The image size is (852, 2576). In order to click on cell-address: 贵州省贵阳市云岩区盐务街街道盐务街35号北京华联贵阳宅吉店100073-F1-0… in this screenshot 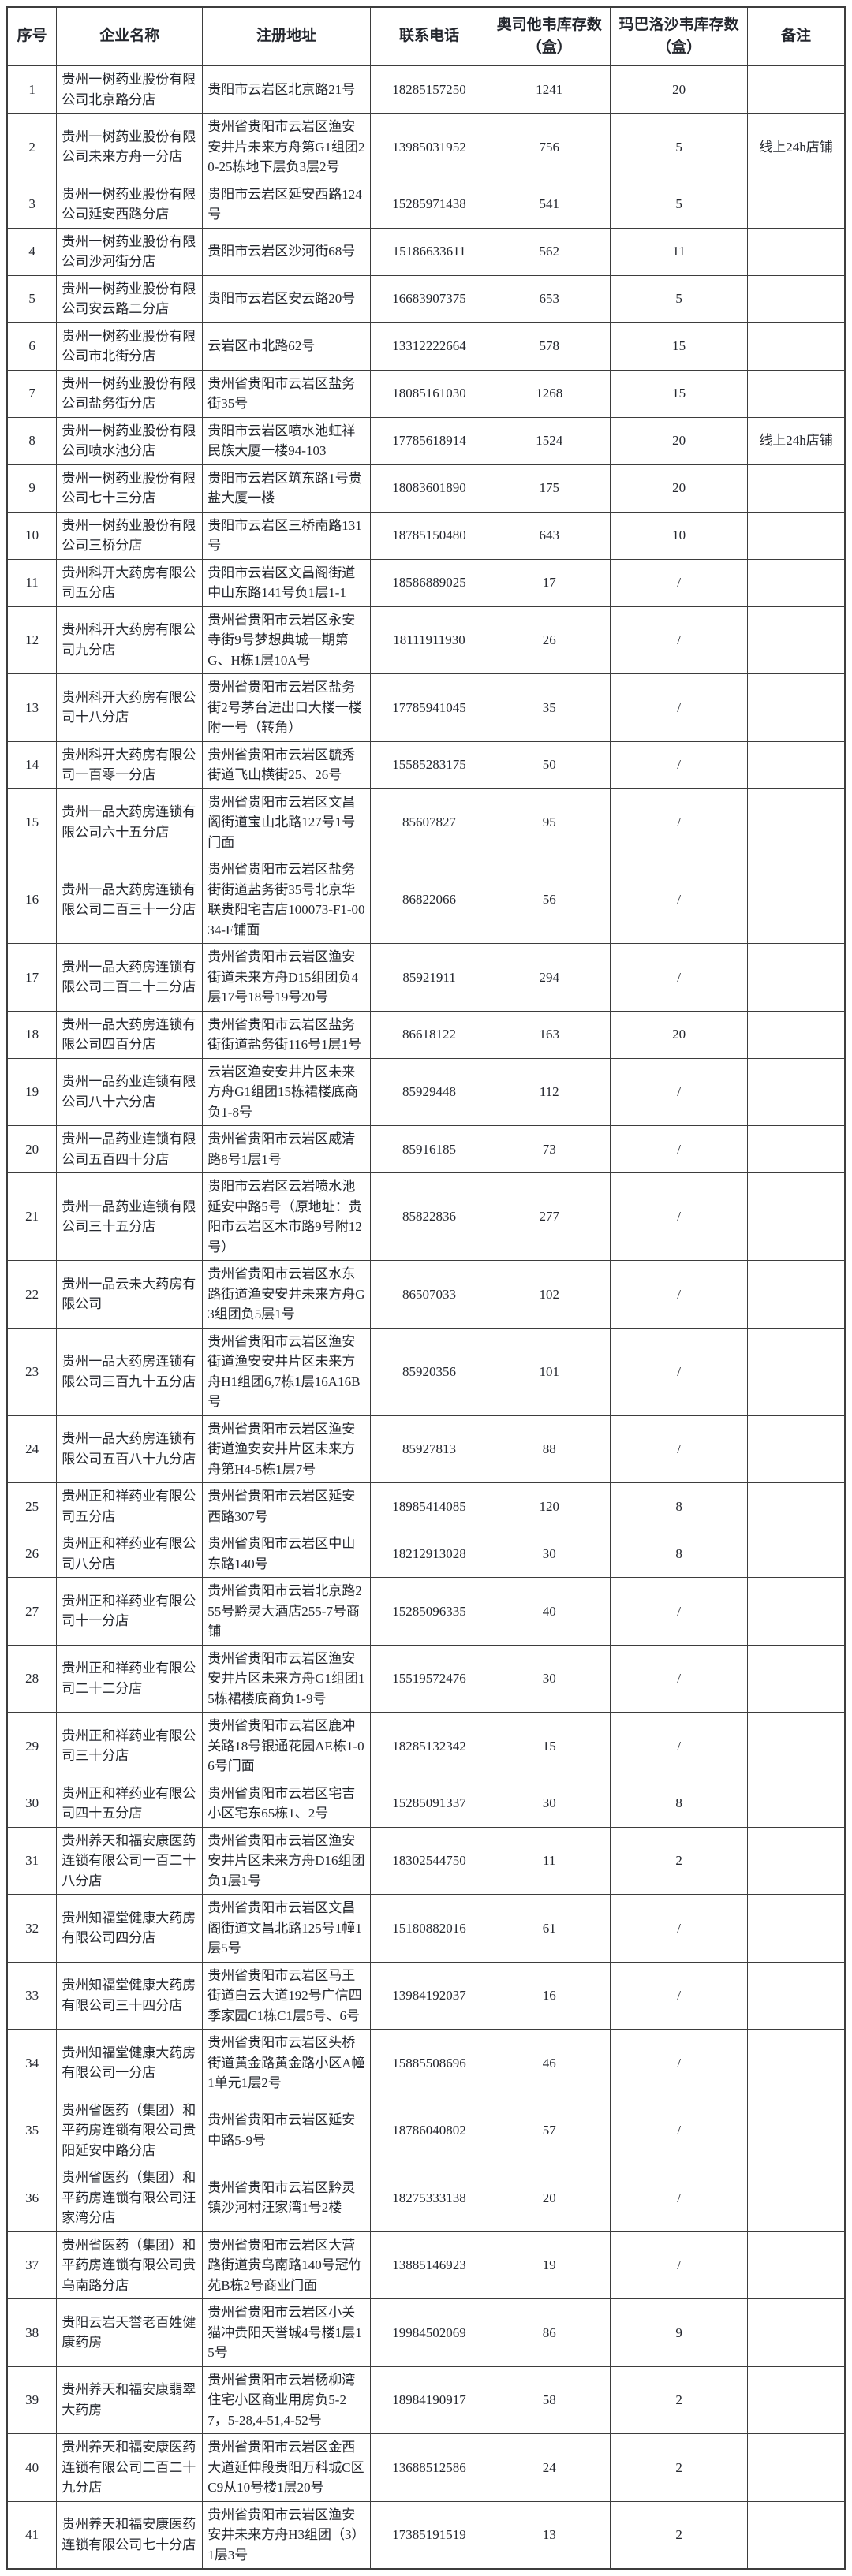, I will do `click(286, 900)`.